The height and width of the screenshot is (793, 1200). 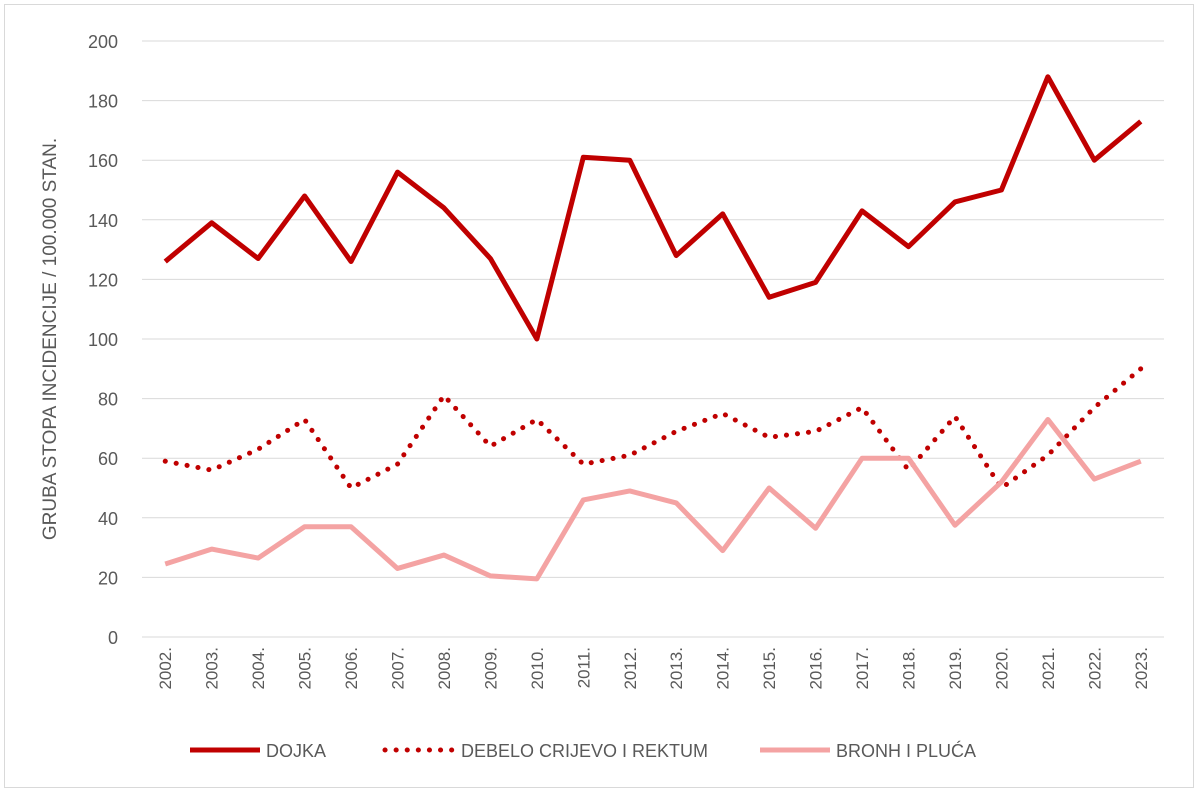 What do you see at coordinates (909, 668) in the screenshot?
I see `x-tick-label: 2018.` at bounding box center [909, 668].